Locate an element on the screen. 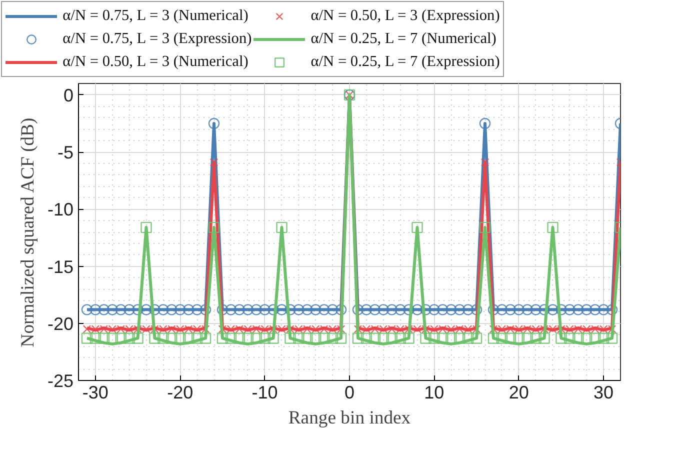  y-tick-label: 0 is located at coordinates (68, 95).